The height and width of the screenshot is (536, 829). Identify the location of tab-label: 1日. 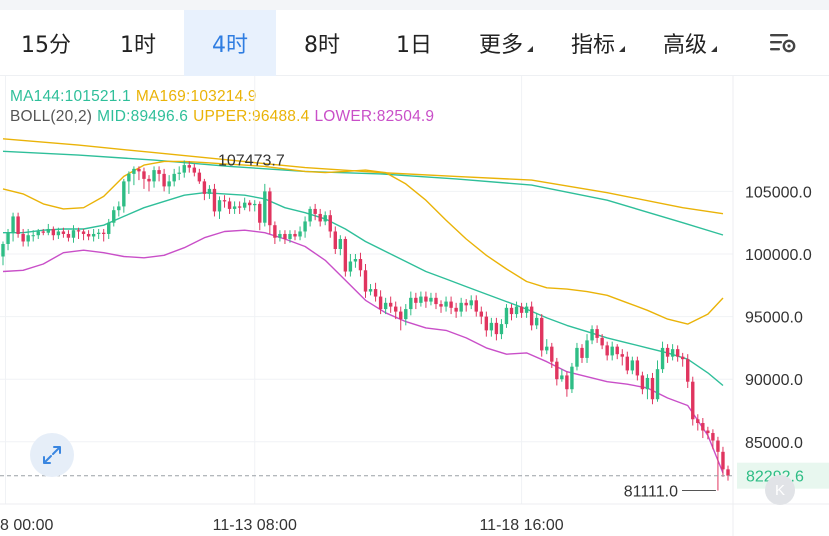
(414, 45).